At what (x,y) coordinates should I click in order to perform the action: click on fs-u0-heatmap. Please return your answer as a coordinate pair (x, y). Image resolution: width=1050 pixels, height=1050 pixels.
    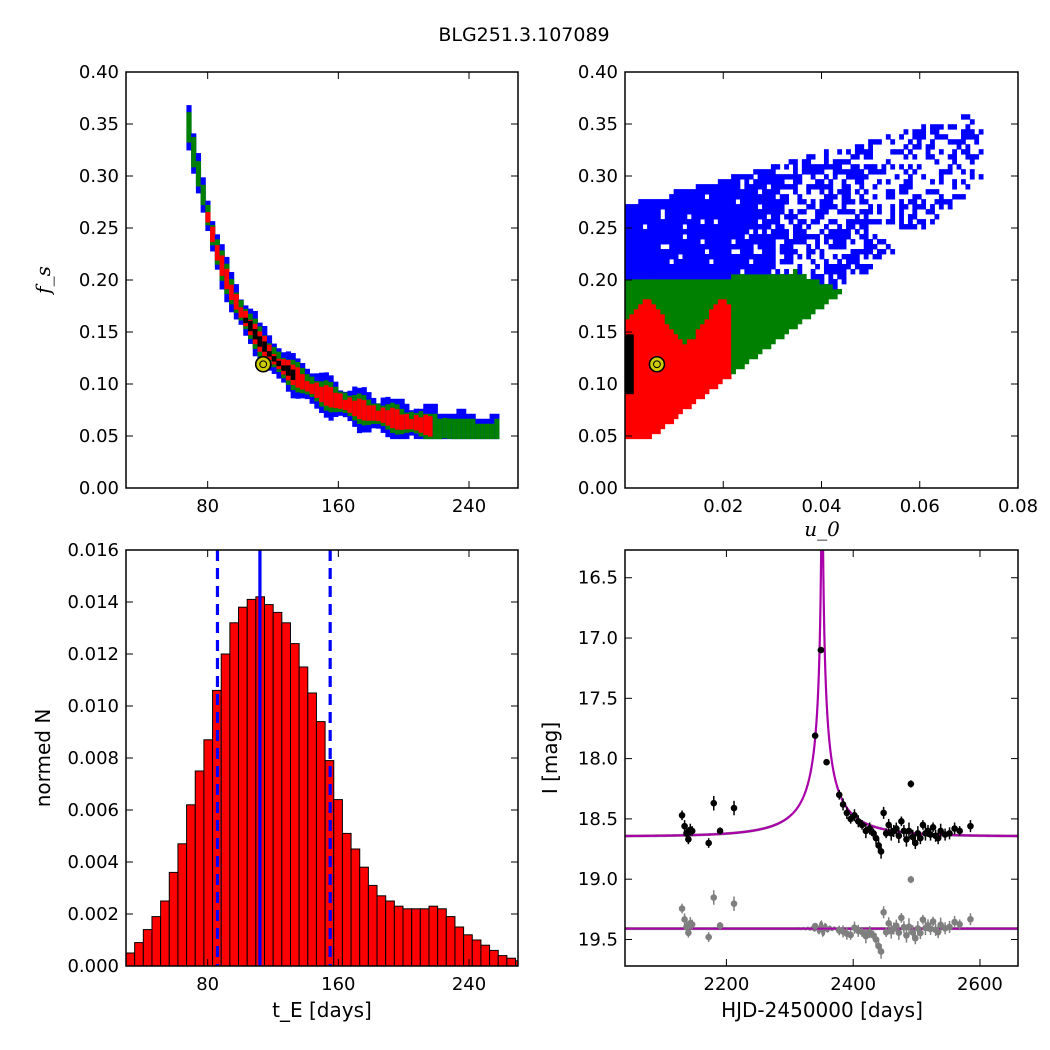
    Looking at the image, I should click on (804, 277).